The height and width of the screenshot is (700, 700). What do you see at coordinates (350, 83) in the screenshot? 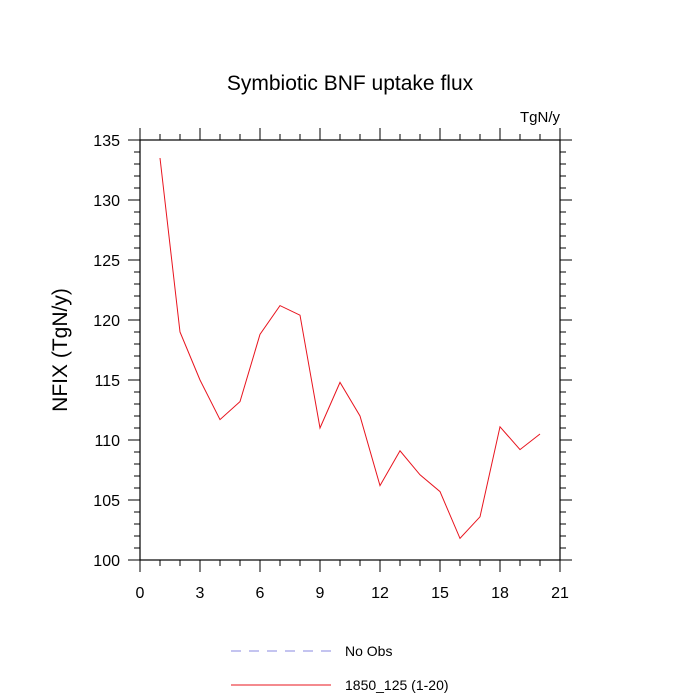
I see `chart-title: Symbiotic BNF uptake flux` at bounding box center [350, 83].